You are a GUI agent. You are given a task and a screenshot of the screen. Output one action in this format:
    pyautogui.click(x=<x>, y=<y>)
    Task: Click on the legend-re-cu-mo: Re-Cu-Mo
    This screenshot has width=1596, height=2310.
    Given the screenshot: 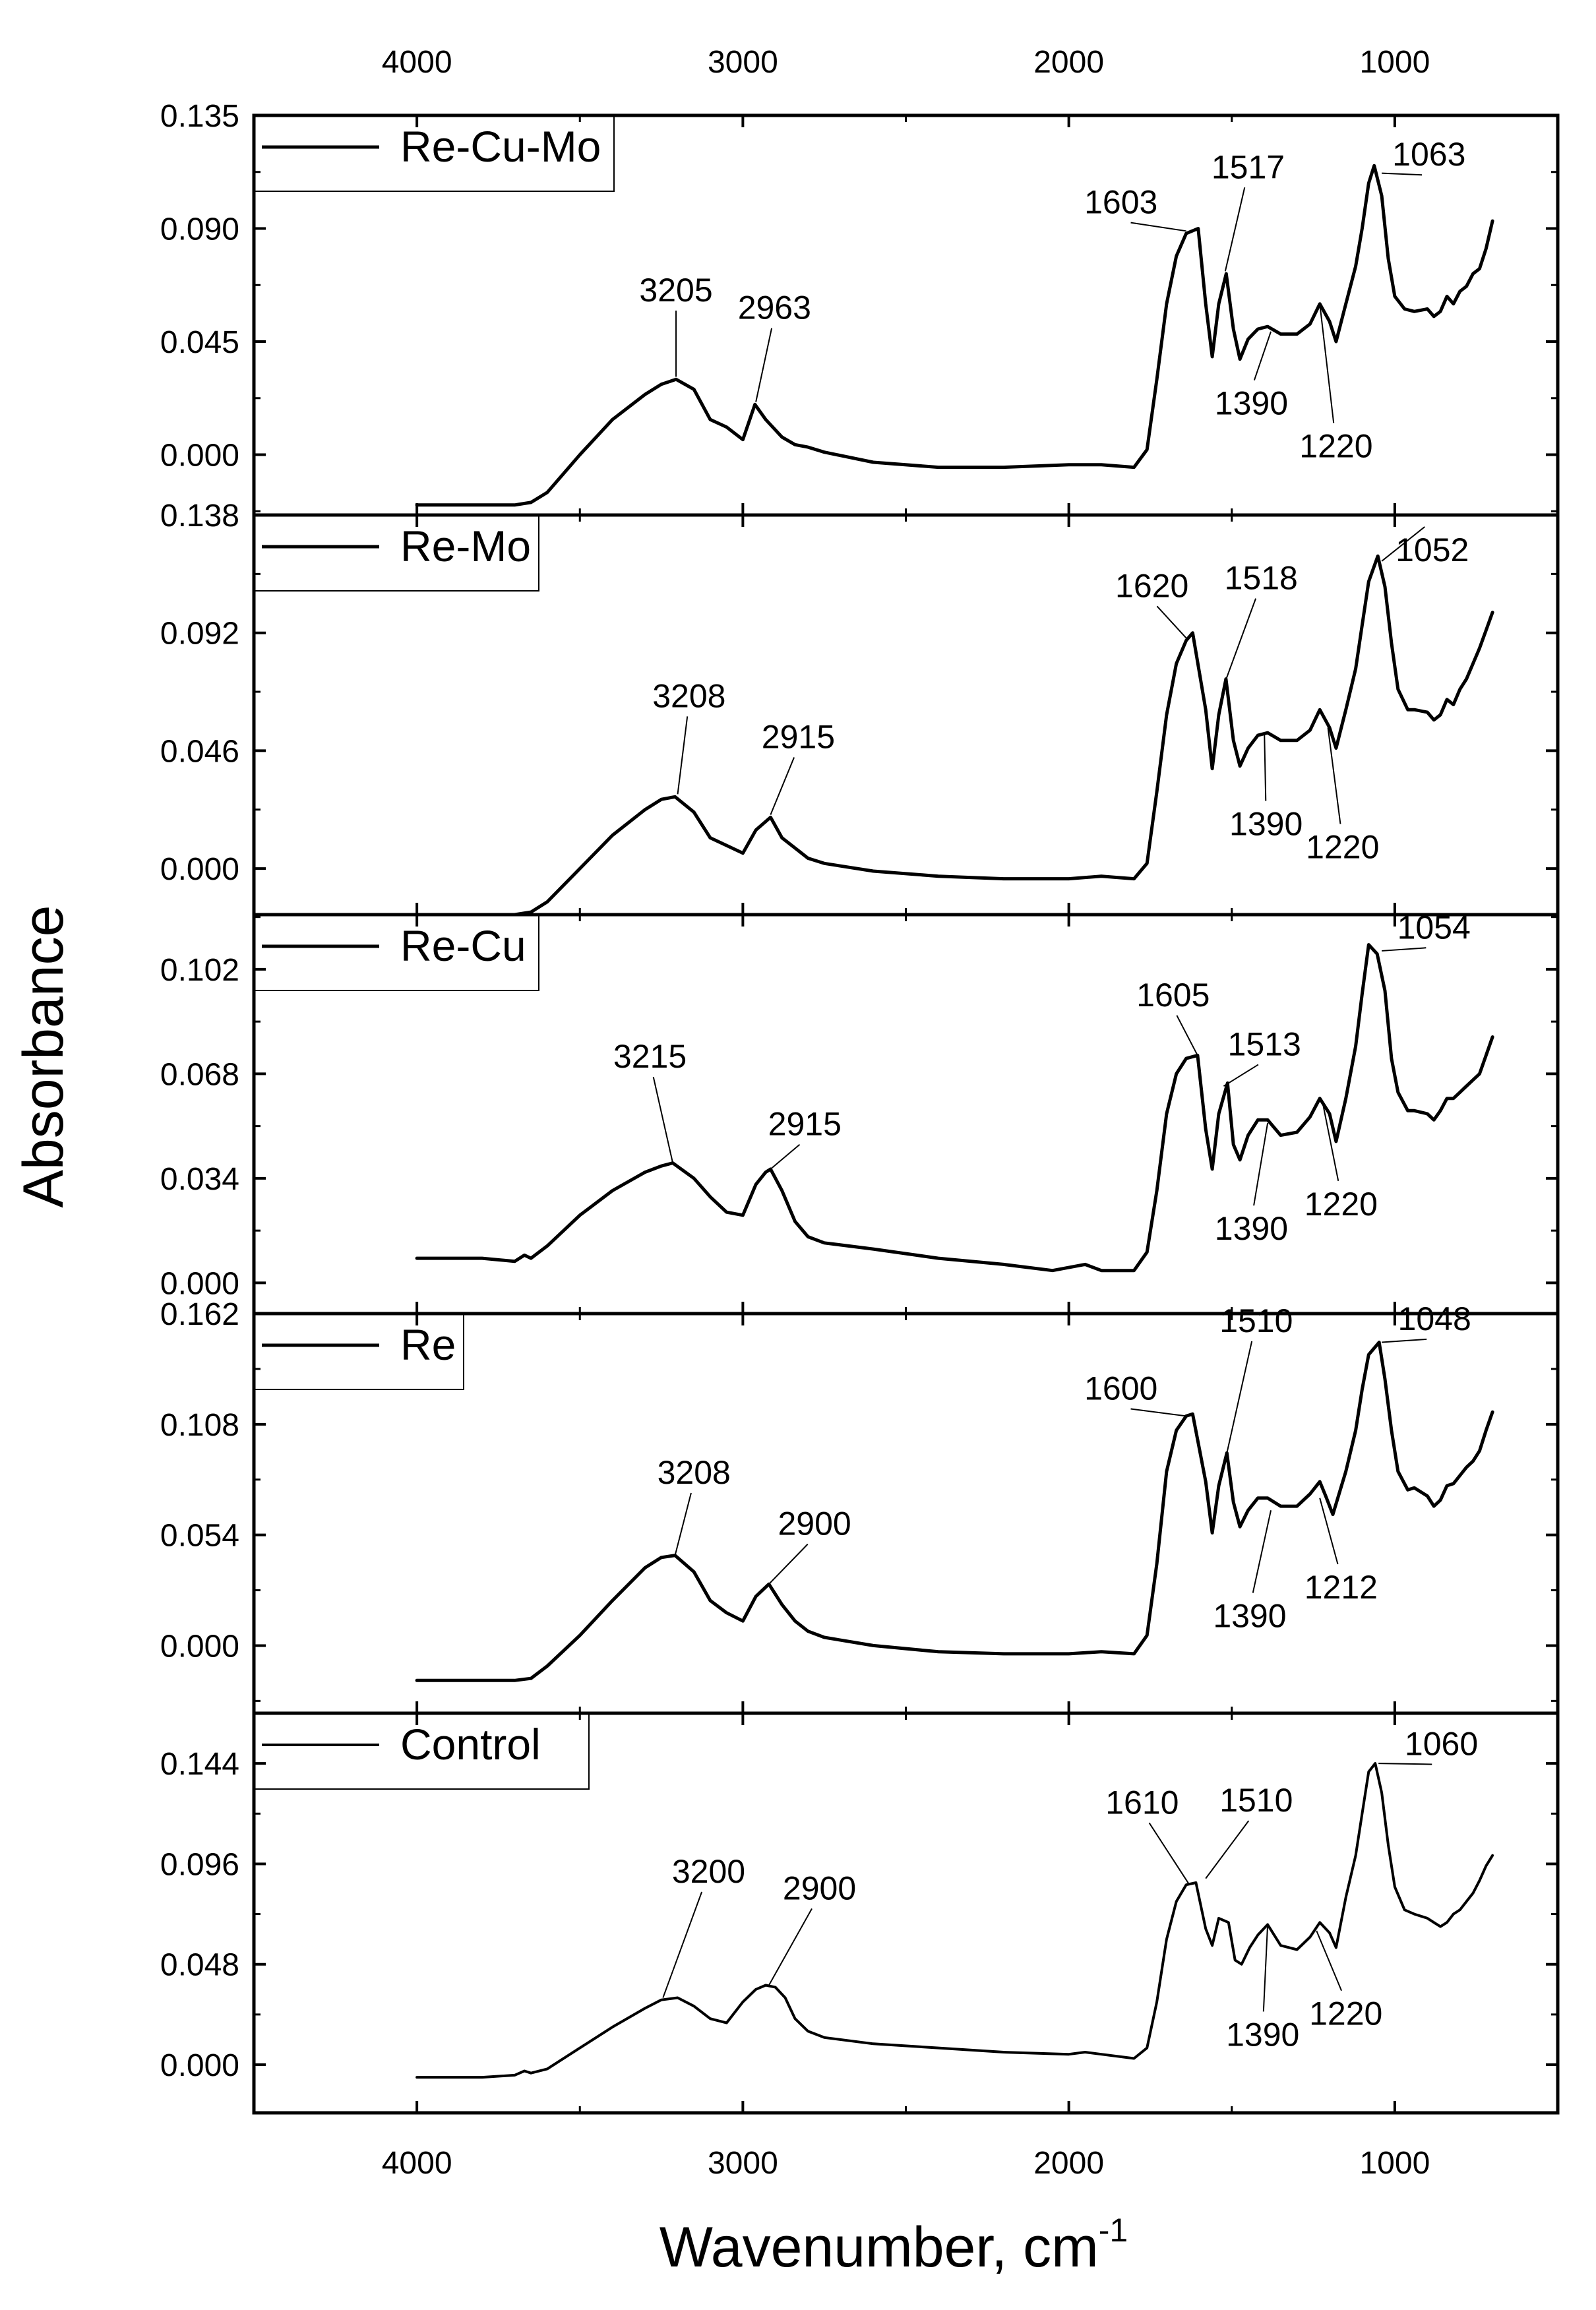 What is the action you would take?
    pyautogui.click(x=434, y=153)
    